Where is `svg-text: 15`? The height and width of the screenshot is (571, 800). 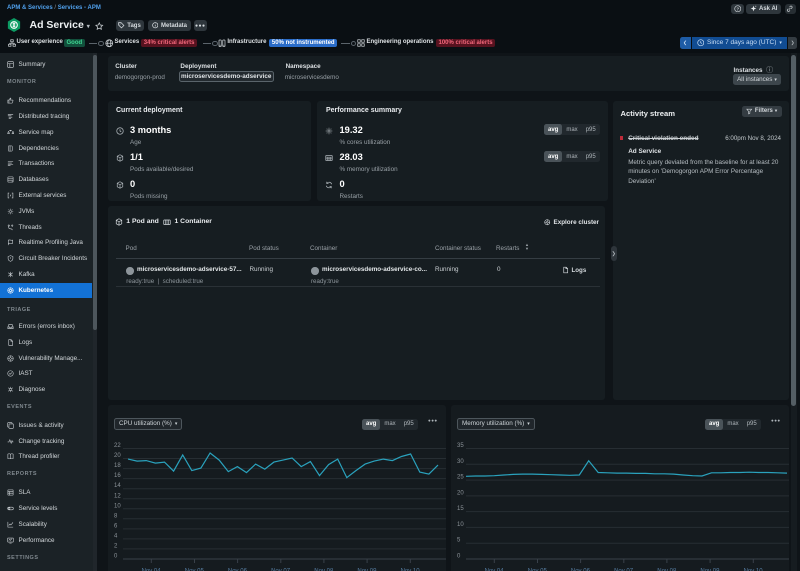
svg-text: 15 is located at coordinates (460, 509).